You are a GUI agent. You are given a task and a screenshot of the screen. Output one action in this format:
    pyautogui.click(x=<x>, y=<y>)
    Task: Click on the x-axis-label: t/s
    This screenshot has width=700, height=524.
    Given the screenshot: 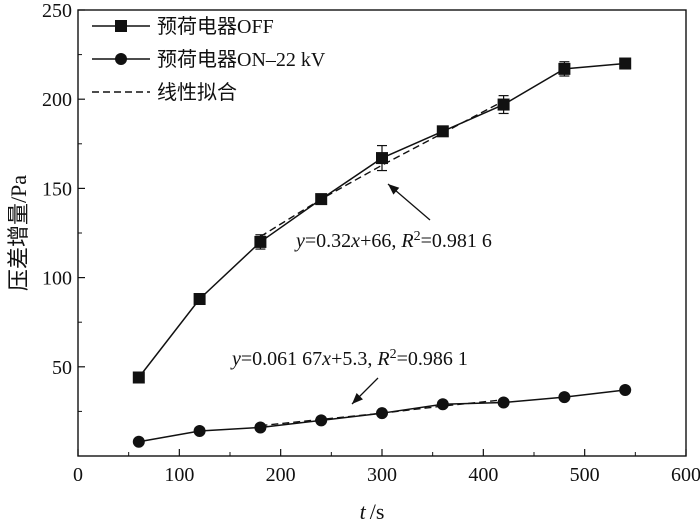 What is the action you would take?
    pyautogui.click(x=372, y=511)
    